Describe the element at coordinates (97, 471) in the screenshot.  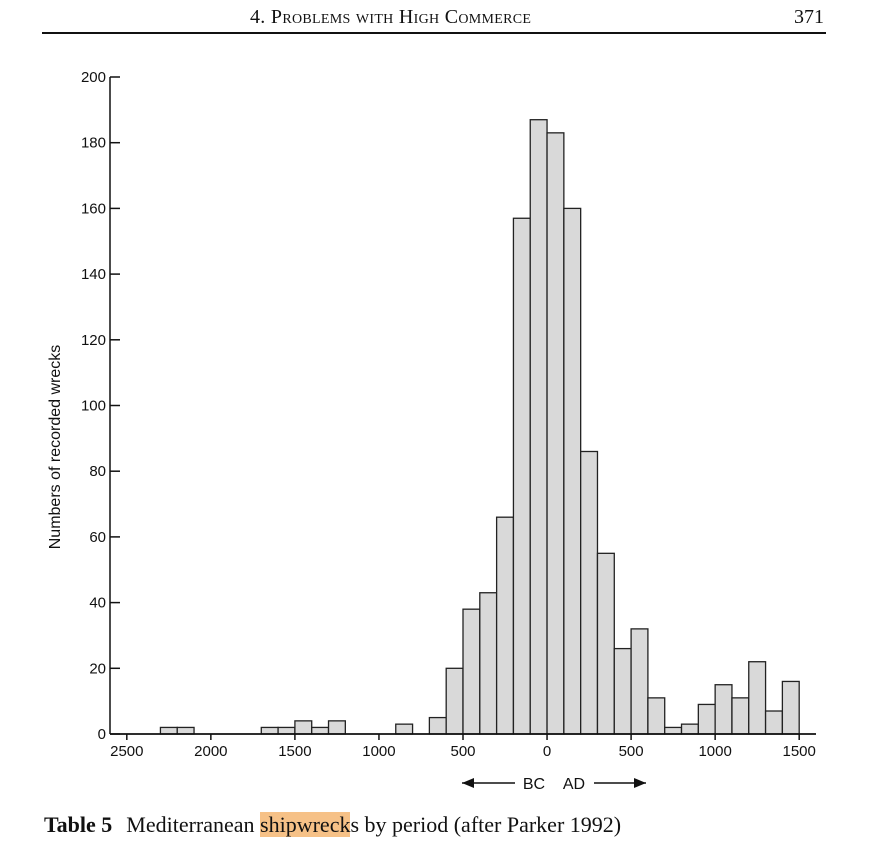
I see `y-tick-label: 80` at that location.